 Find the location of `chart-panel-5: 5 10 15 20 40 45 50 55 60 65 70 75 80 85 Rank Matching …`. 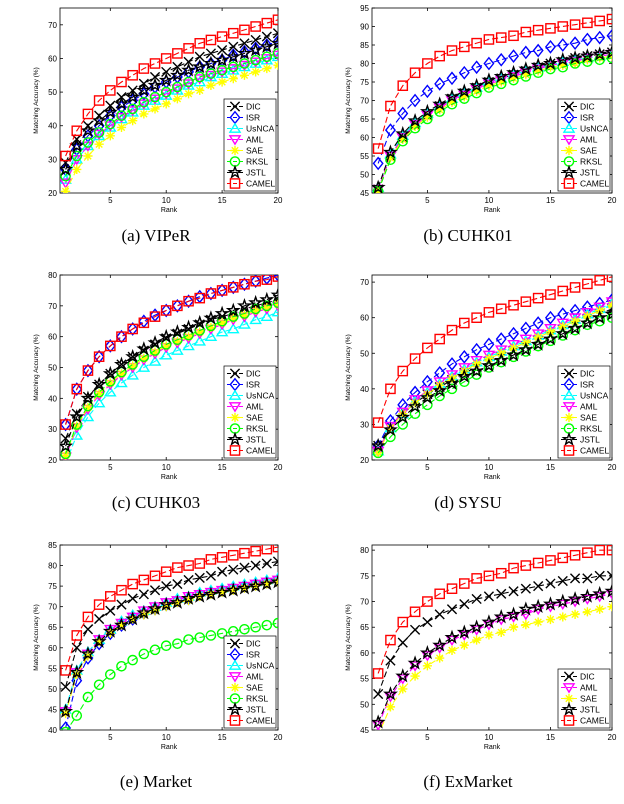

chart-panel-5: 5 10 15 20 40 45 50 55 60 65 70 75 80 85 Rank Matching … is located at coordinates (158, 646).